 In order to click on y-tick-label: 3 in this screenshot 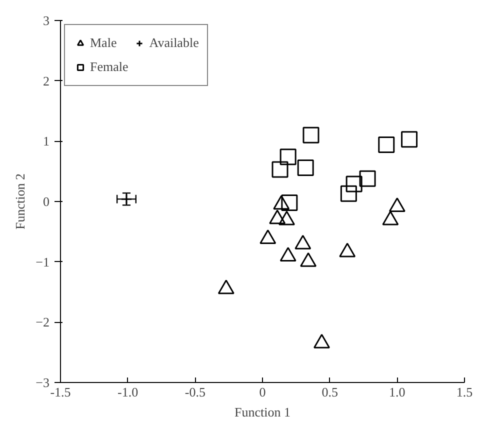, I will do `click(46, 20)`.